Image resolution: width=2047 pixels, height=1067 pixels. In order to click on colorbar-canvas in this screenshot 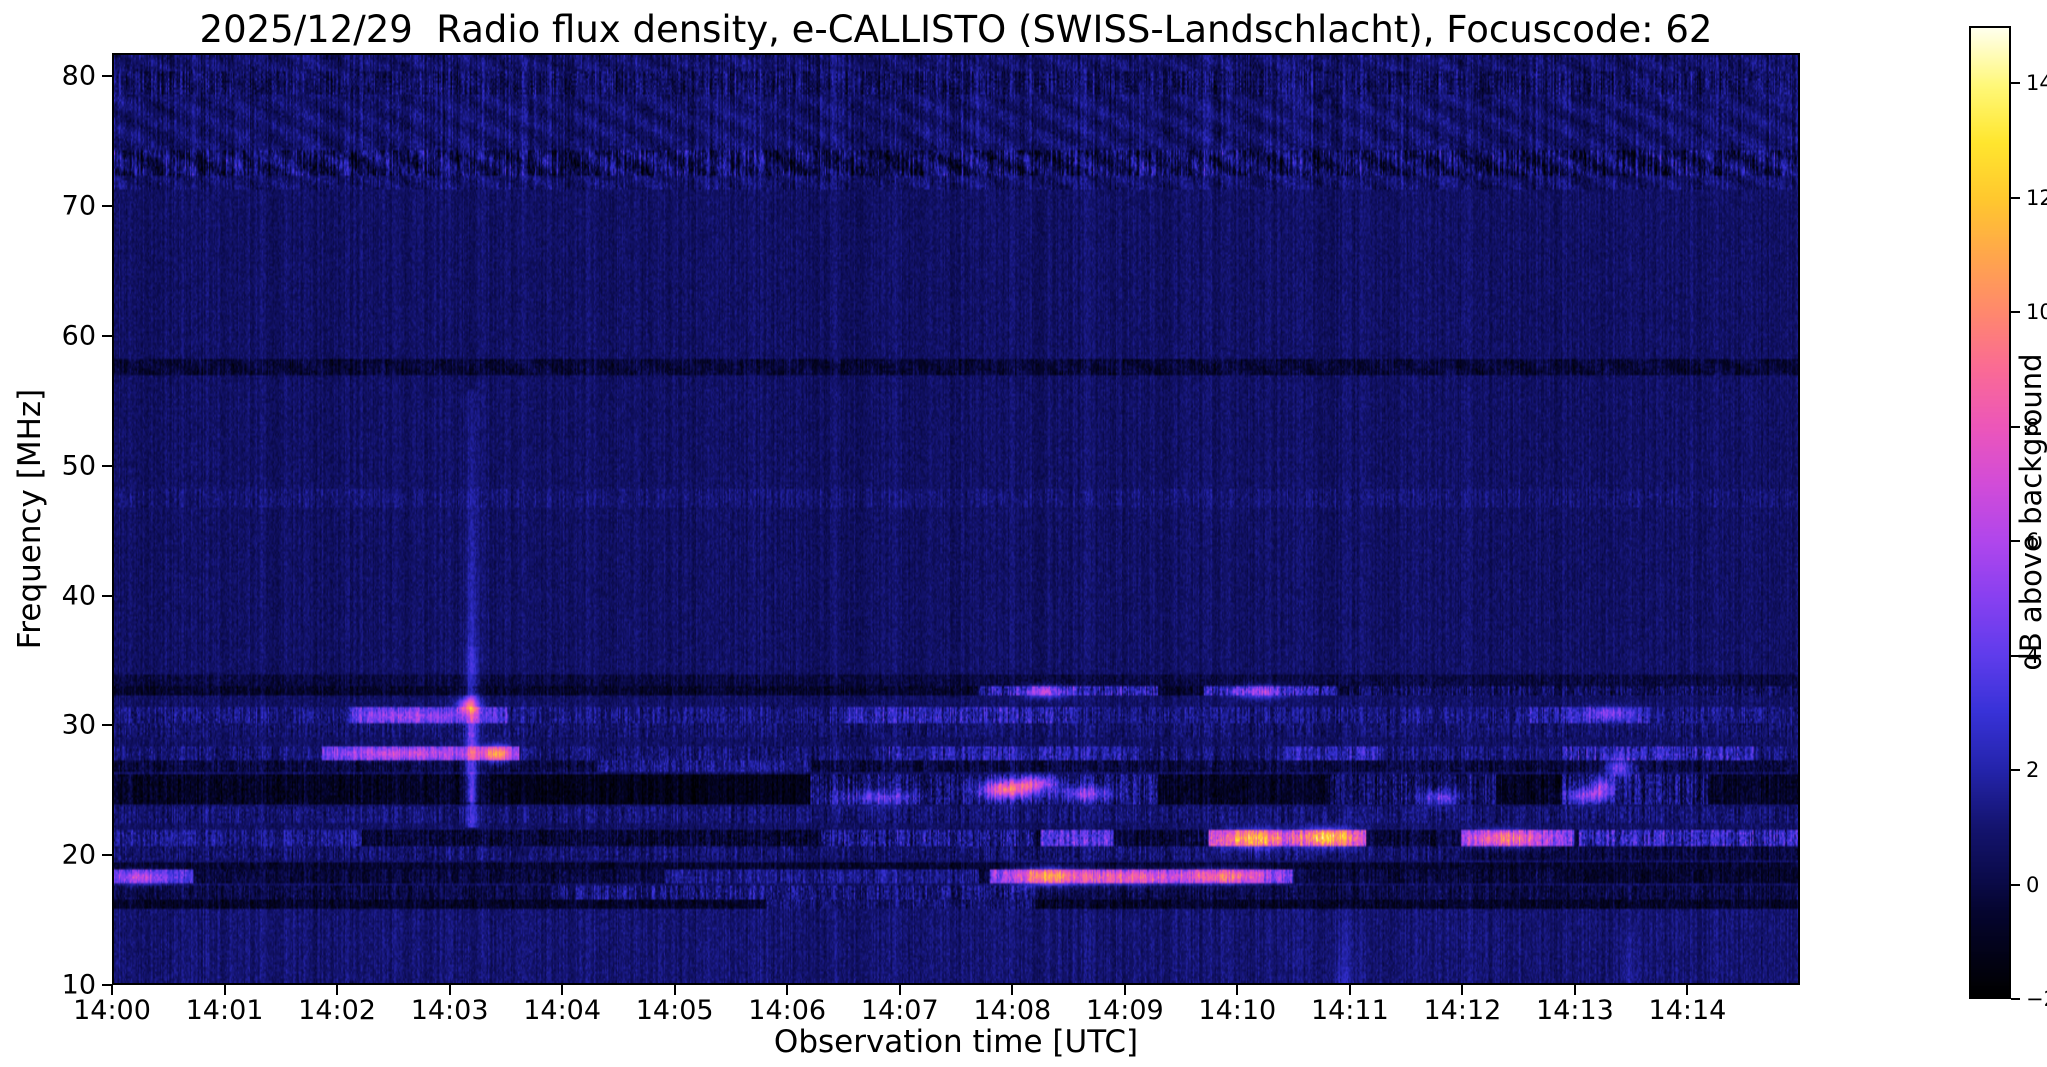, I will do `click(1990, 512)`.